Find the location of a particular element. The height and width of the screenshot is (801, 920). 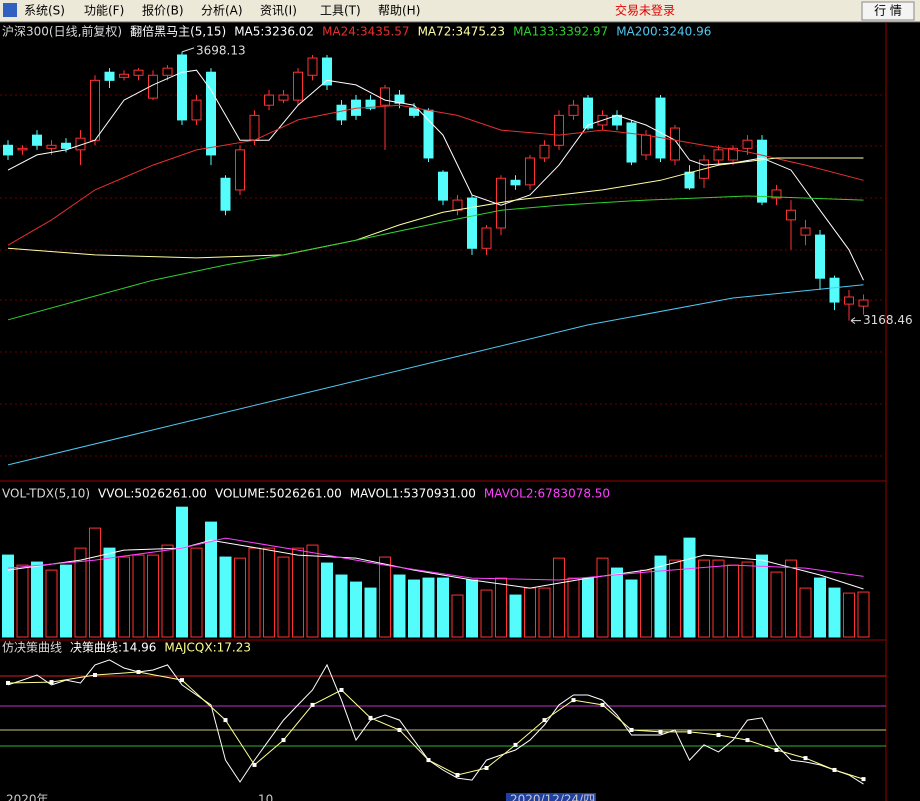

login-status: 交易未登录 is located at coordinates (645, 10).